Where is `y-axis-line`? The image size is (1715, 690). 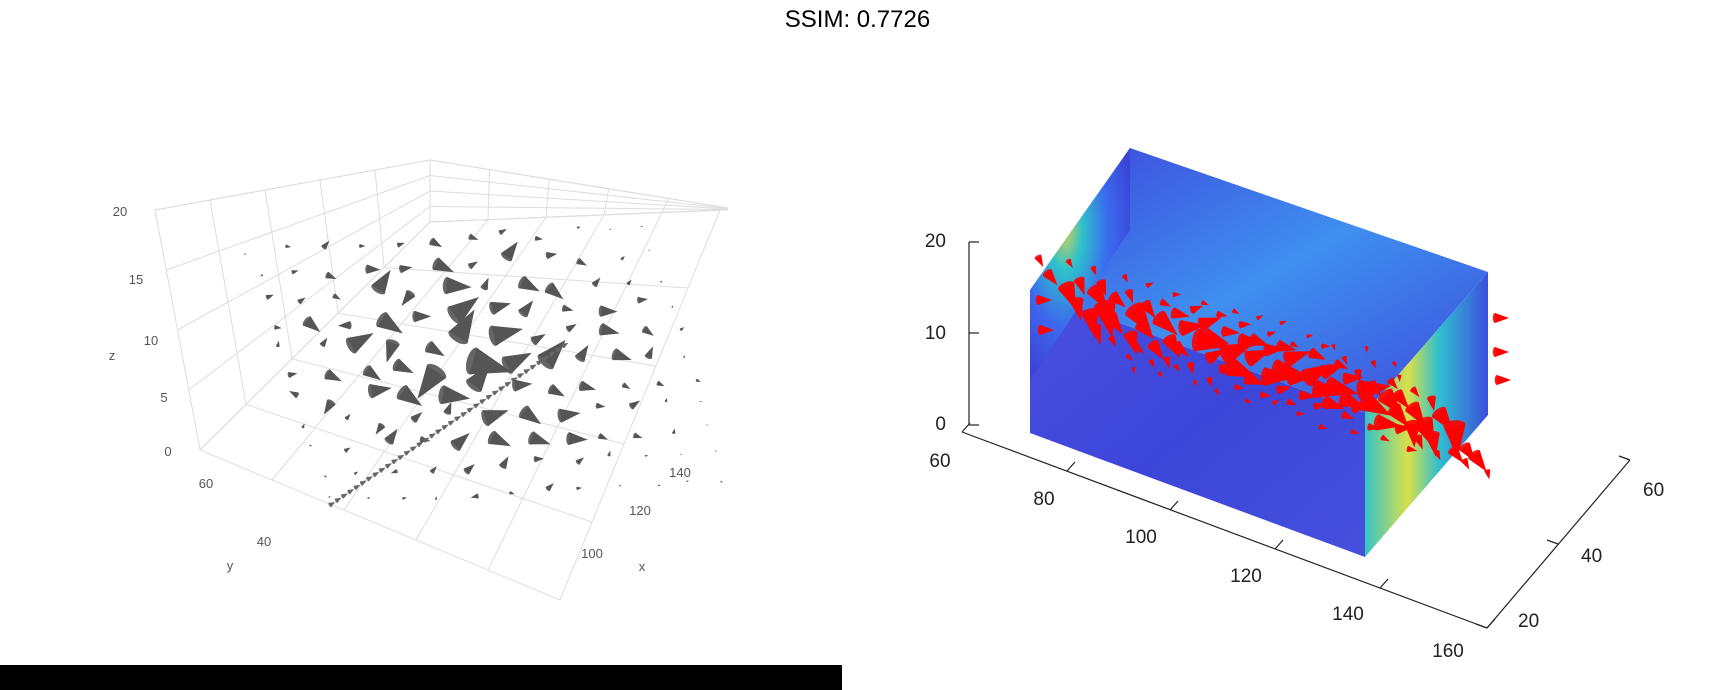
y-axis-line is located at coordinates (1558, 544).